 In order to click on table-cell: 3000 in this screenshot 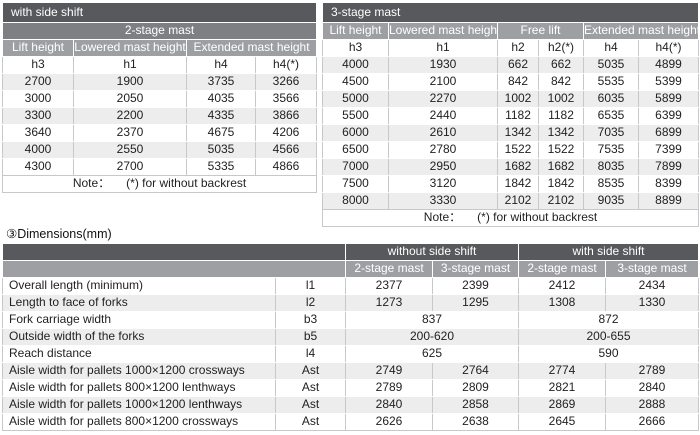, I will do `click(38, 99)`.